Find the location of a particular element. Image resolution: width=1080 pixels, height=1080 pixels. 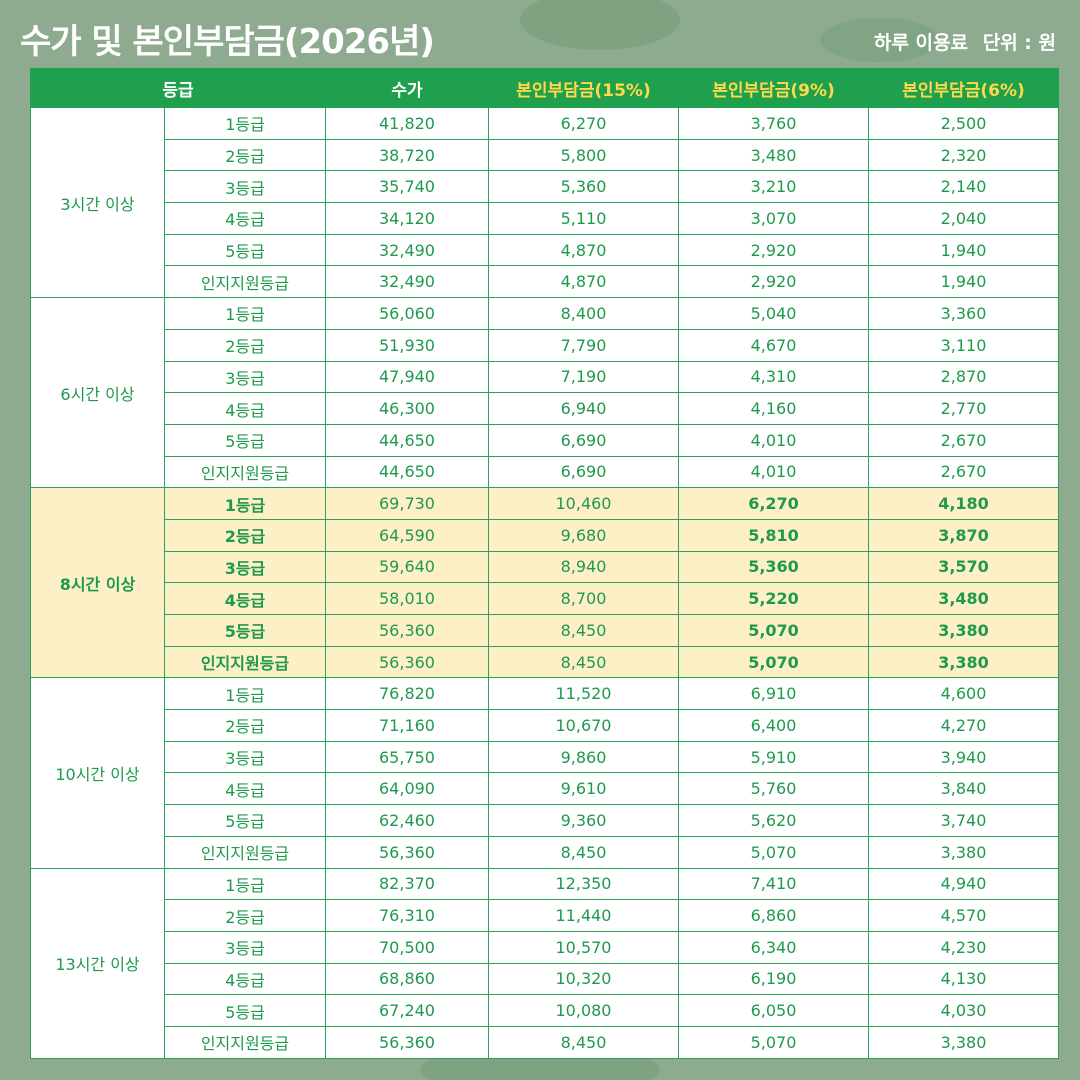

value-cell: 5,220 is located at coordinates (773, 598).